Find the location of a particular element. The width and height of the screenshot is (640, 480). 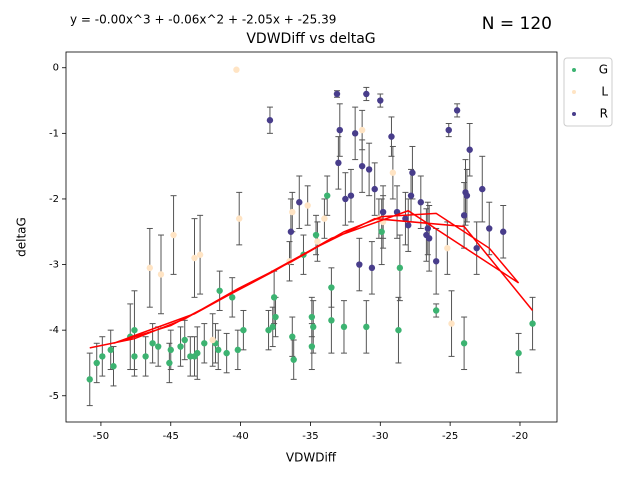

chart-title: VDWDiff vs deltaG is located at coordinates (310, 39).